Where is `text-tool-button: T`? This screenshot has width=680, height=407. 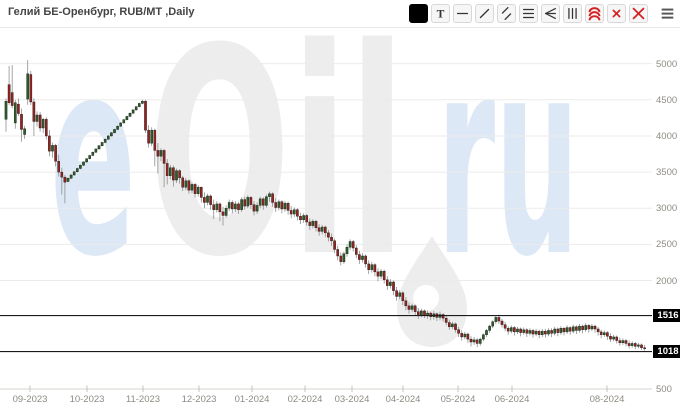 text-tool-button: T is located at coordinates (440, 13).